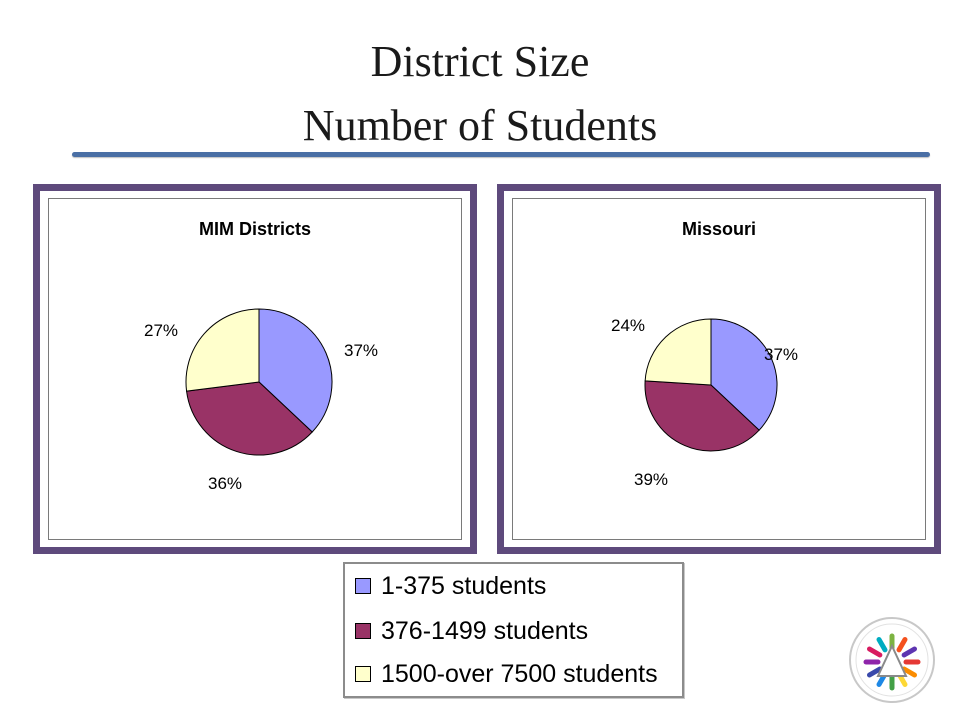 The image size is (960, 720). I want to click on title-underline, so click(501, 154).